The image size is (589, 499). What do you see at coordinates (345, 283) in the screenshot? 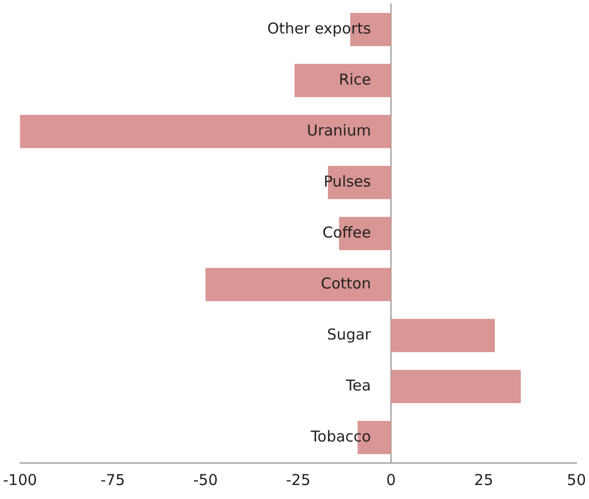
I see `y-tick-label: Cotton` at bounding box center [345, 283].